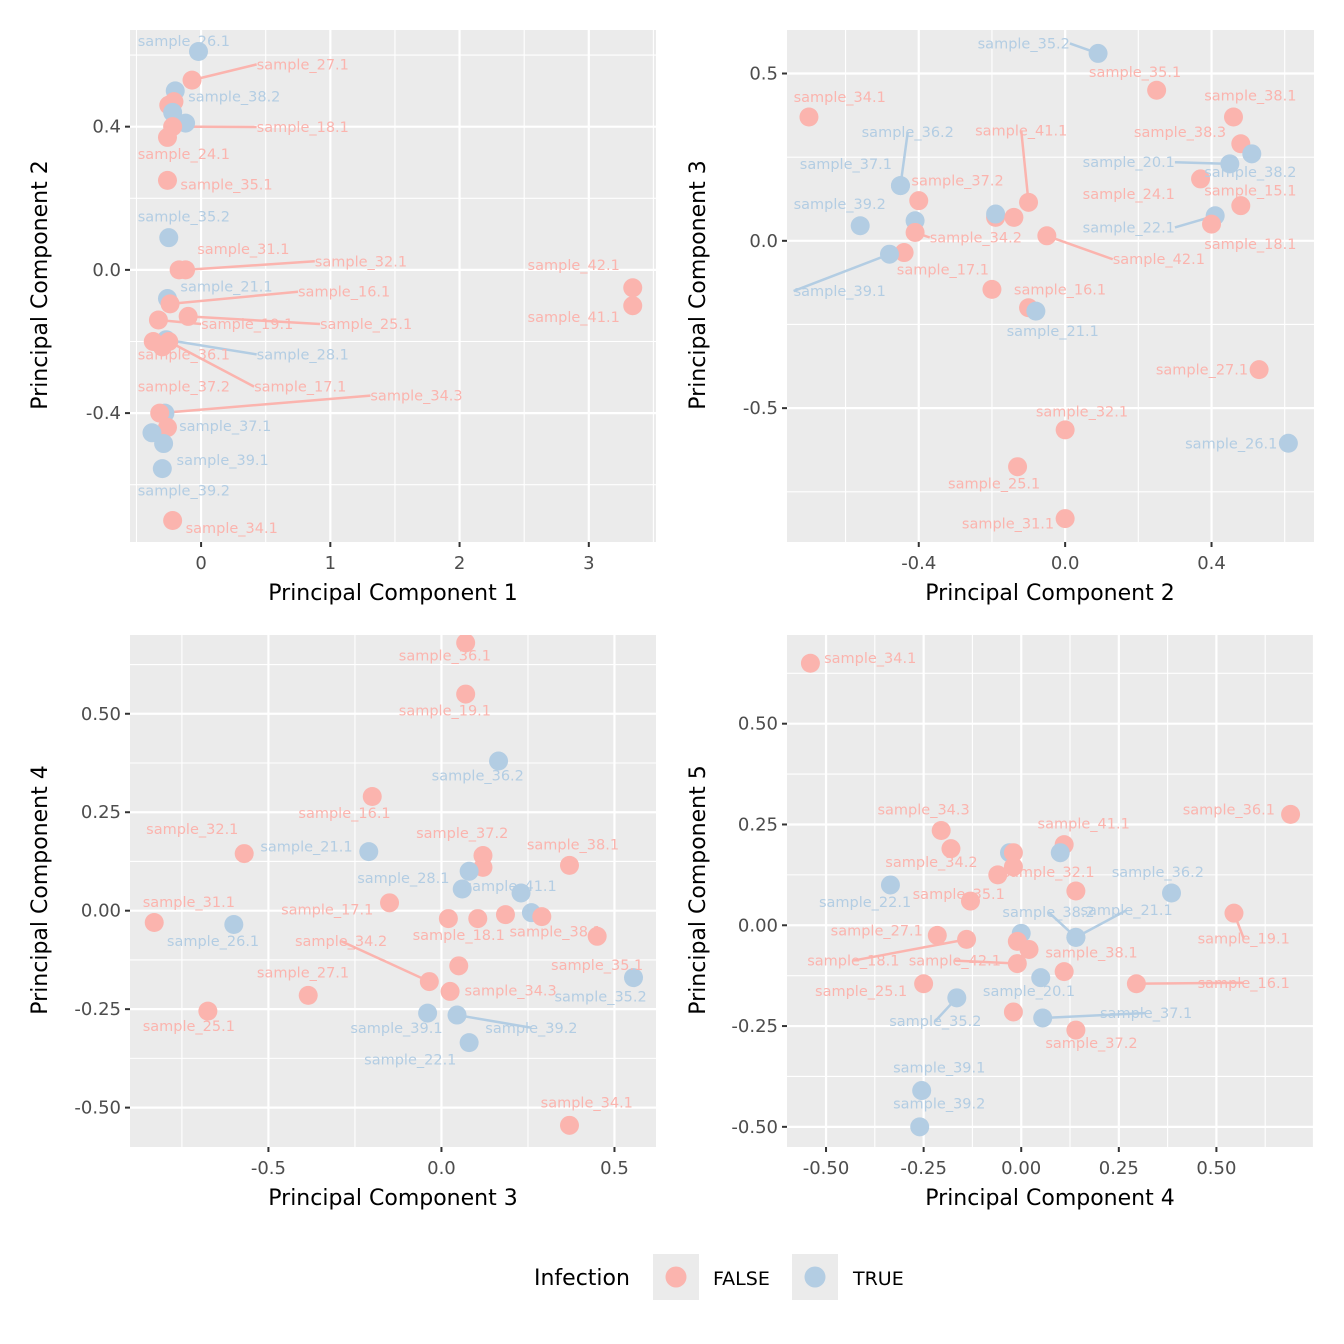 The height and width of the screenshot is (1344, 1344). What do you see at coordinates (754, 1127) in the screenshot?
I see `y-tick-label: -0.50` at bounding box center [754, 1127].